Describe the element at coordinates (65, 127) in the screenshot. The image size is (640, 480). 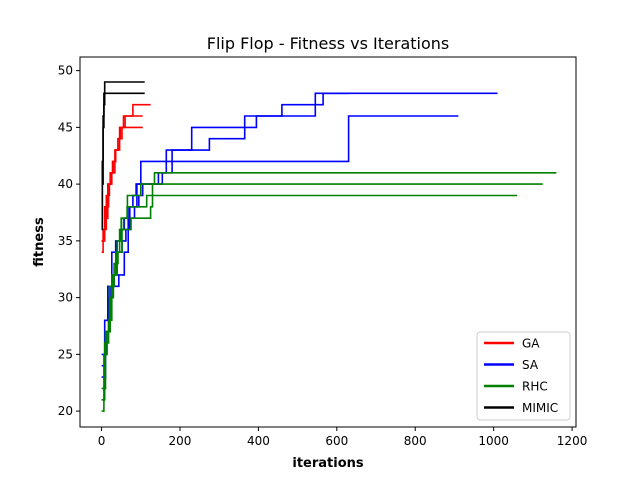
I see `y-tick-label: 45` at that location.